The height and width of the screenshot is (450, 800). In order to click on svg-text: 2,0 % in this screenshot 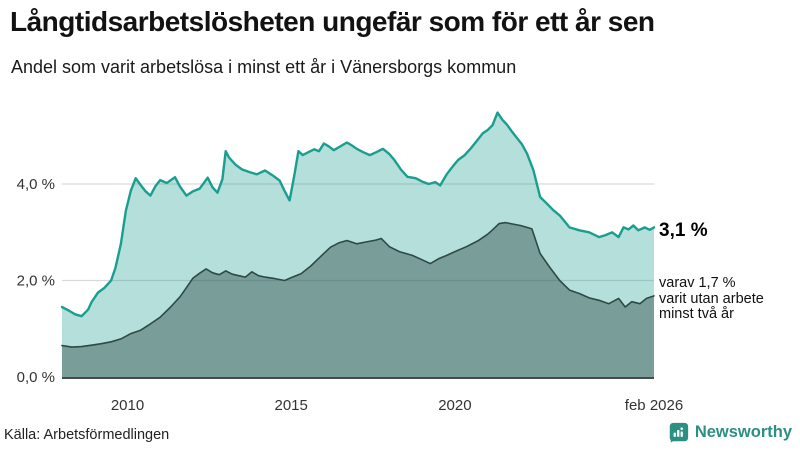, I will do `click(36, 281)`.